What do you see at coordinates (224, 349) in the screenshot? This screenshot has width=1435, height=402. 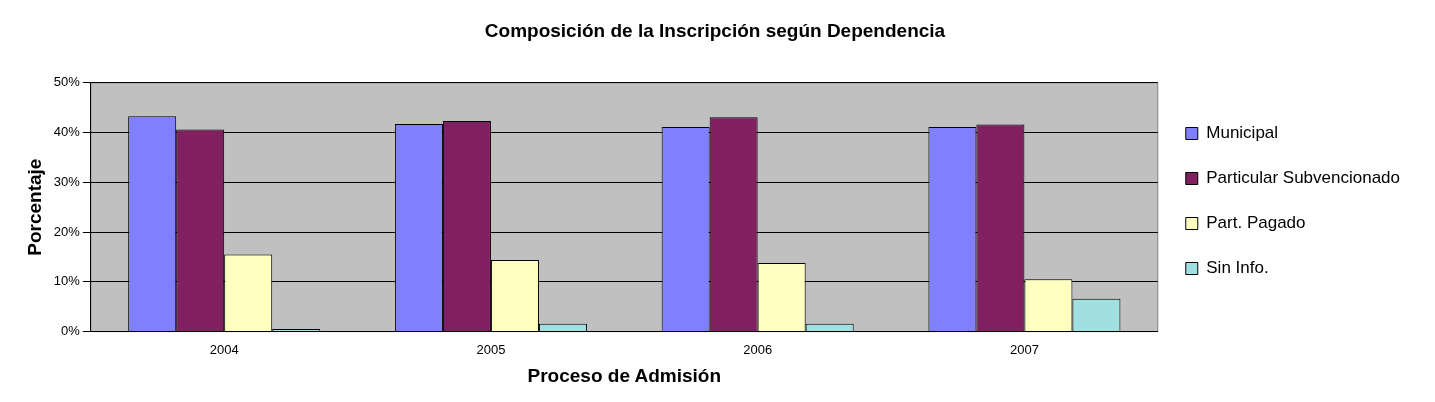 I see `x-tick-label: 2004` at bounding box center [224, 349].